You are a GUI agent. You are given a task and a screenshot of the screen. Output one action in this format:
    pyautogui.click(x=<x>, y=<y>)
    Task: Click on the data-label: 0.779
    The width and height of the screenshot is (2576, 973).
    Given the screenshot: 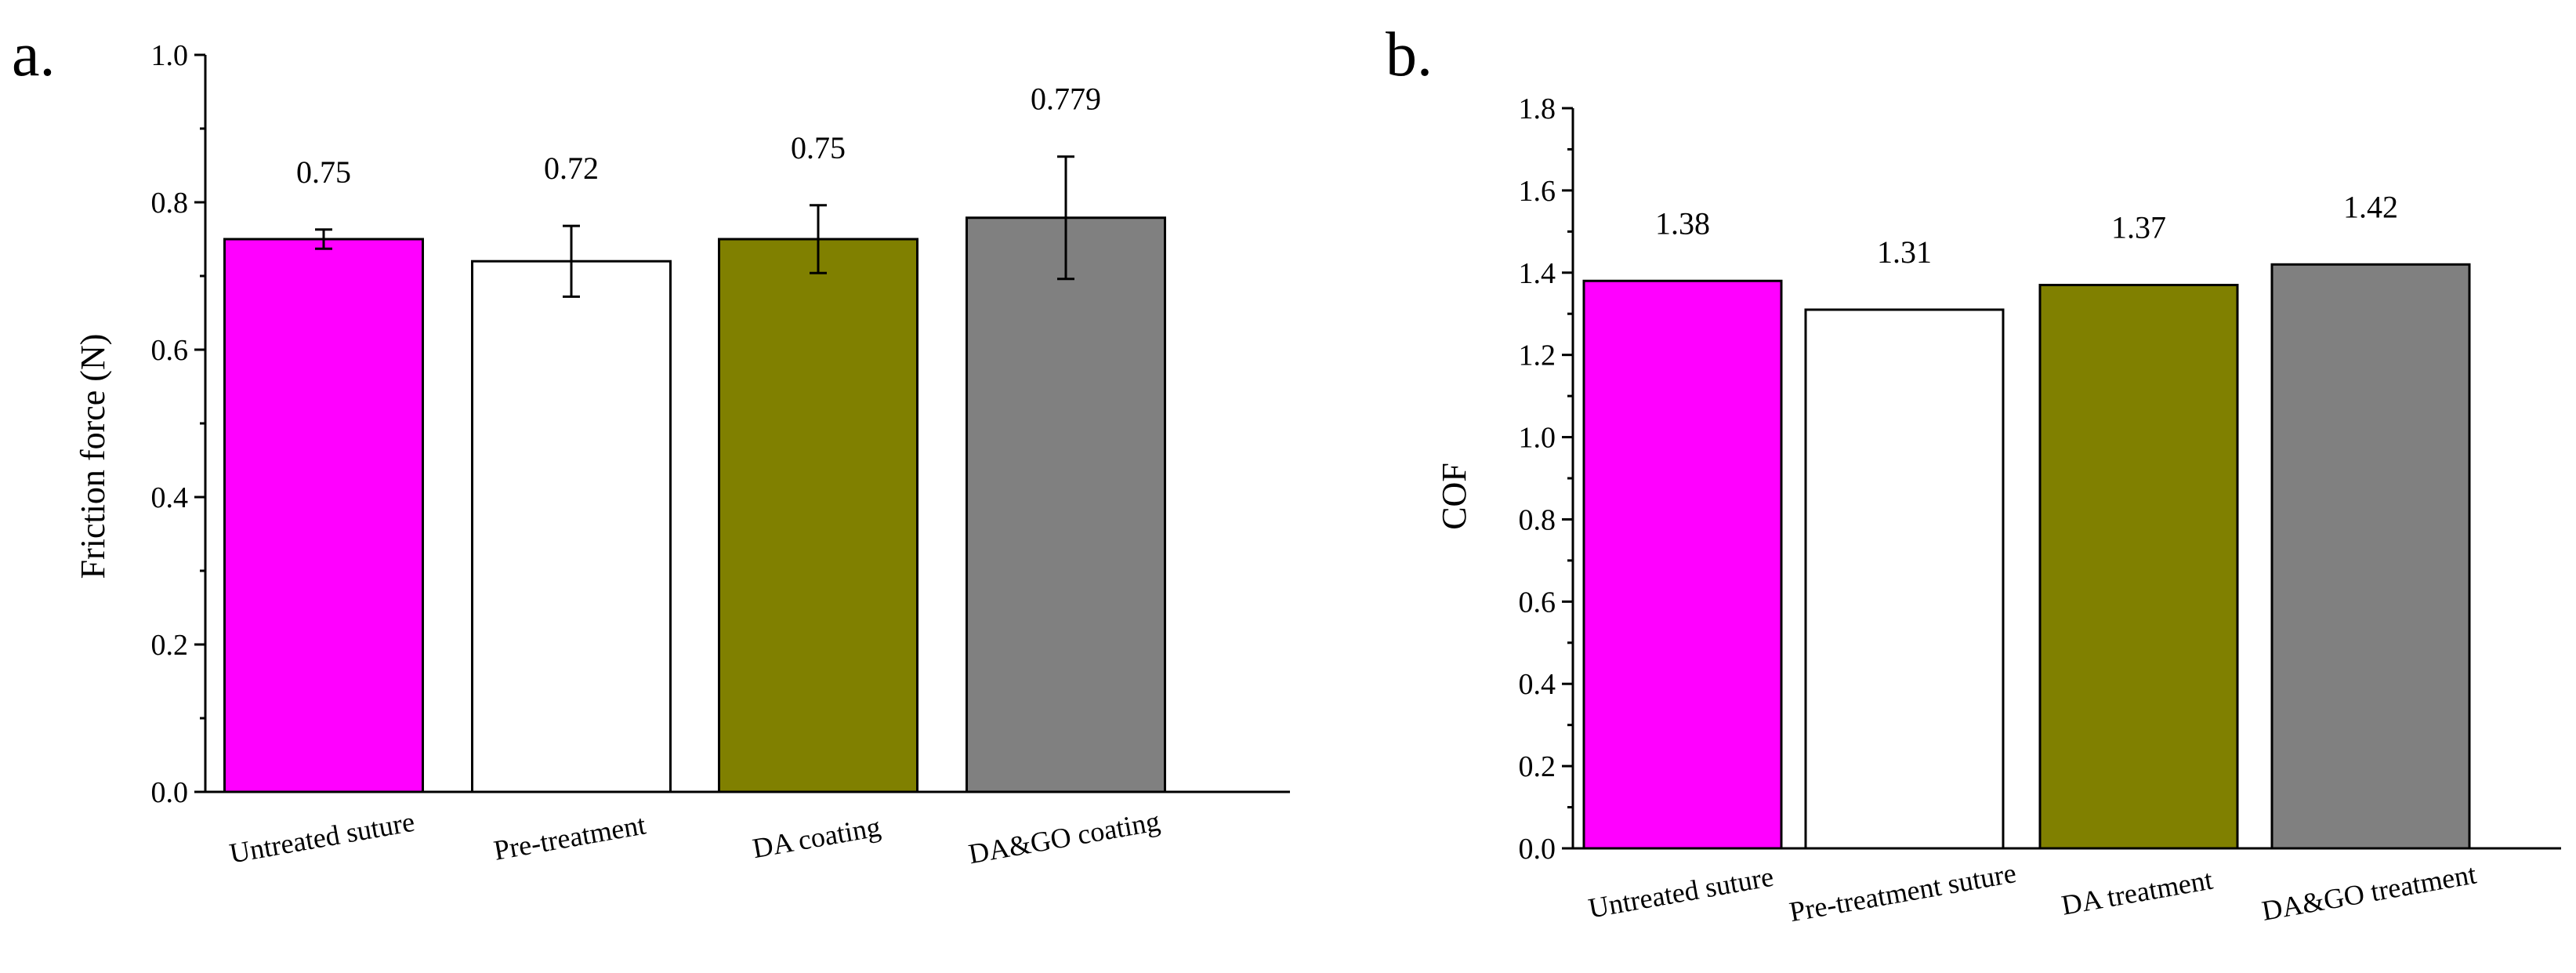 What is the action you would take?
    pyautogui.click(x=1066, y=99)
    